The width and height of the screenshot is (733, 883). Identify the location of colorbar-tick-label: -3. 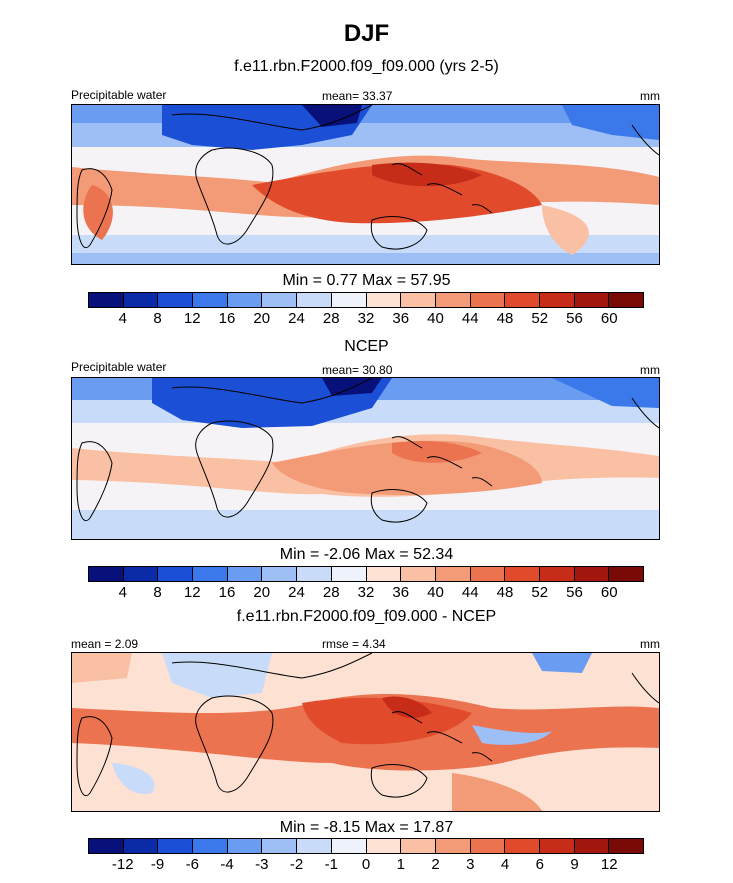
(262, 864).